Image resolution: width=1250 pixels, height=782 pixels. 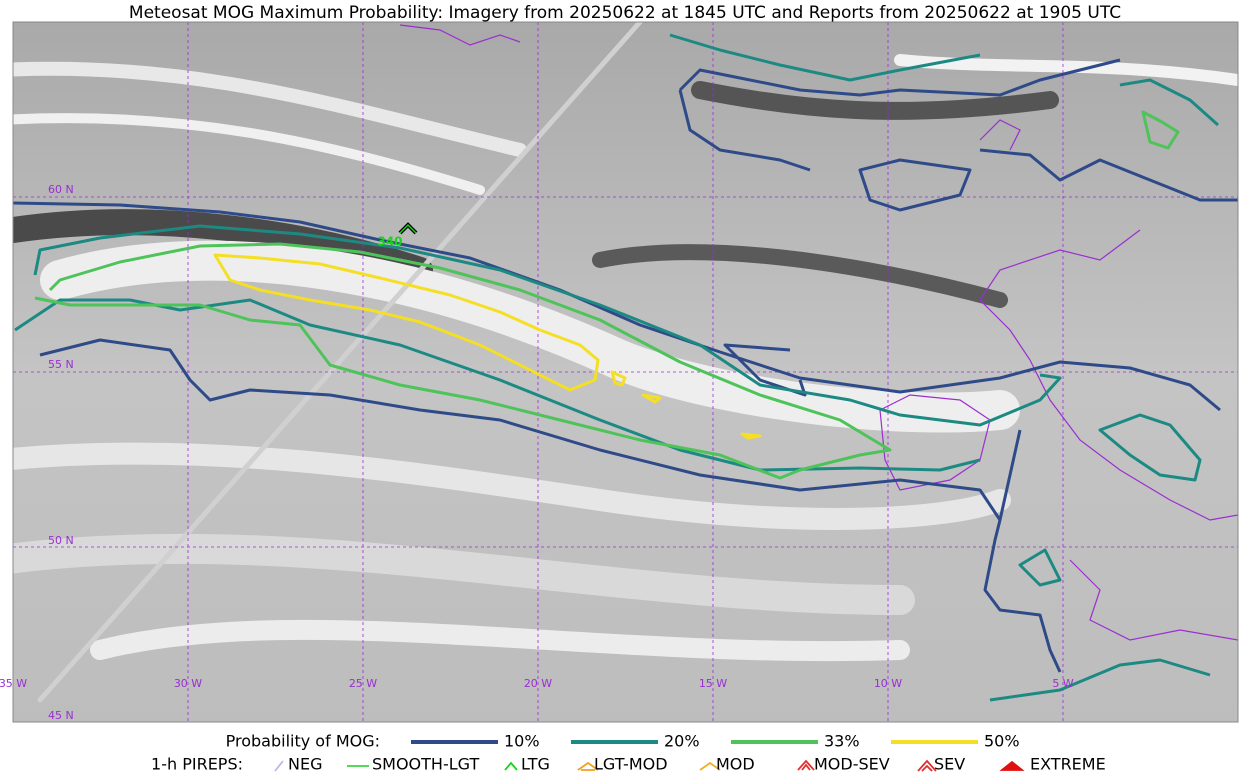 I want to click on legend-label: 33%, so click(x=842, y=741).